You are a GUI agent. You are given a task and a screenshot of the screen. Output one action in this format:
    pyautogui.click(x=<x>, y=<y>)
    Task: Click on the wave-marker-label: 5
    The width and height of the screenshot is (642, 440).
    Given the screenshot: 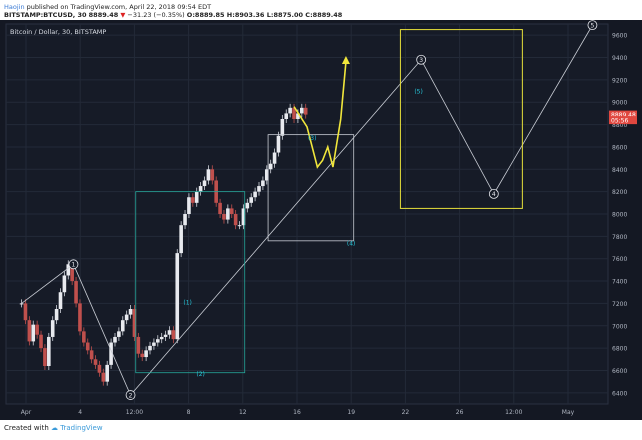 What is the action you would take?
    pyautogui.click(x=593, y=25)
    